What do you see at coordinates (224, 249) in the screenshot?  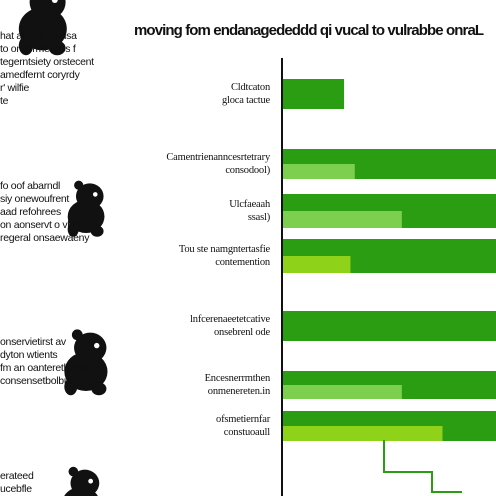 I see `category-label-line: Tou ste namgntertasfie` at bounding box center [224, 249].